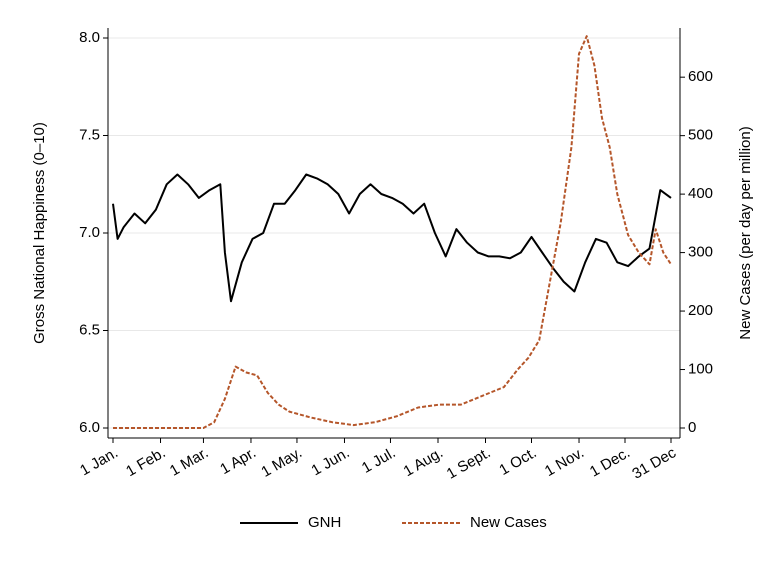  I want to click on legend-label: New Cases, so click(508, 522).